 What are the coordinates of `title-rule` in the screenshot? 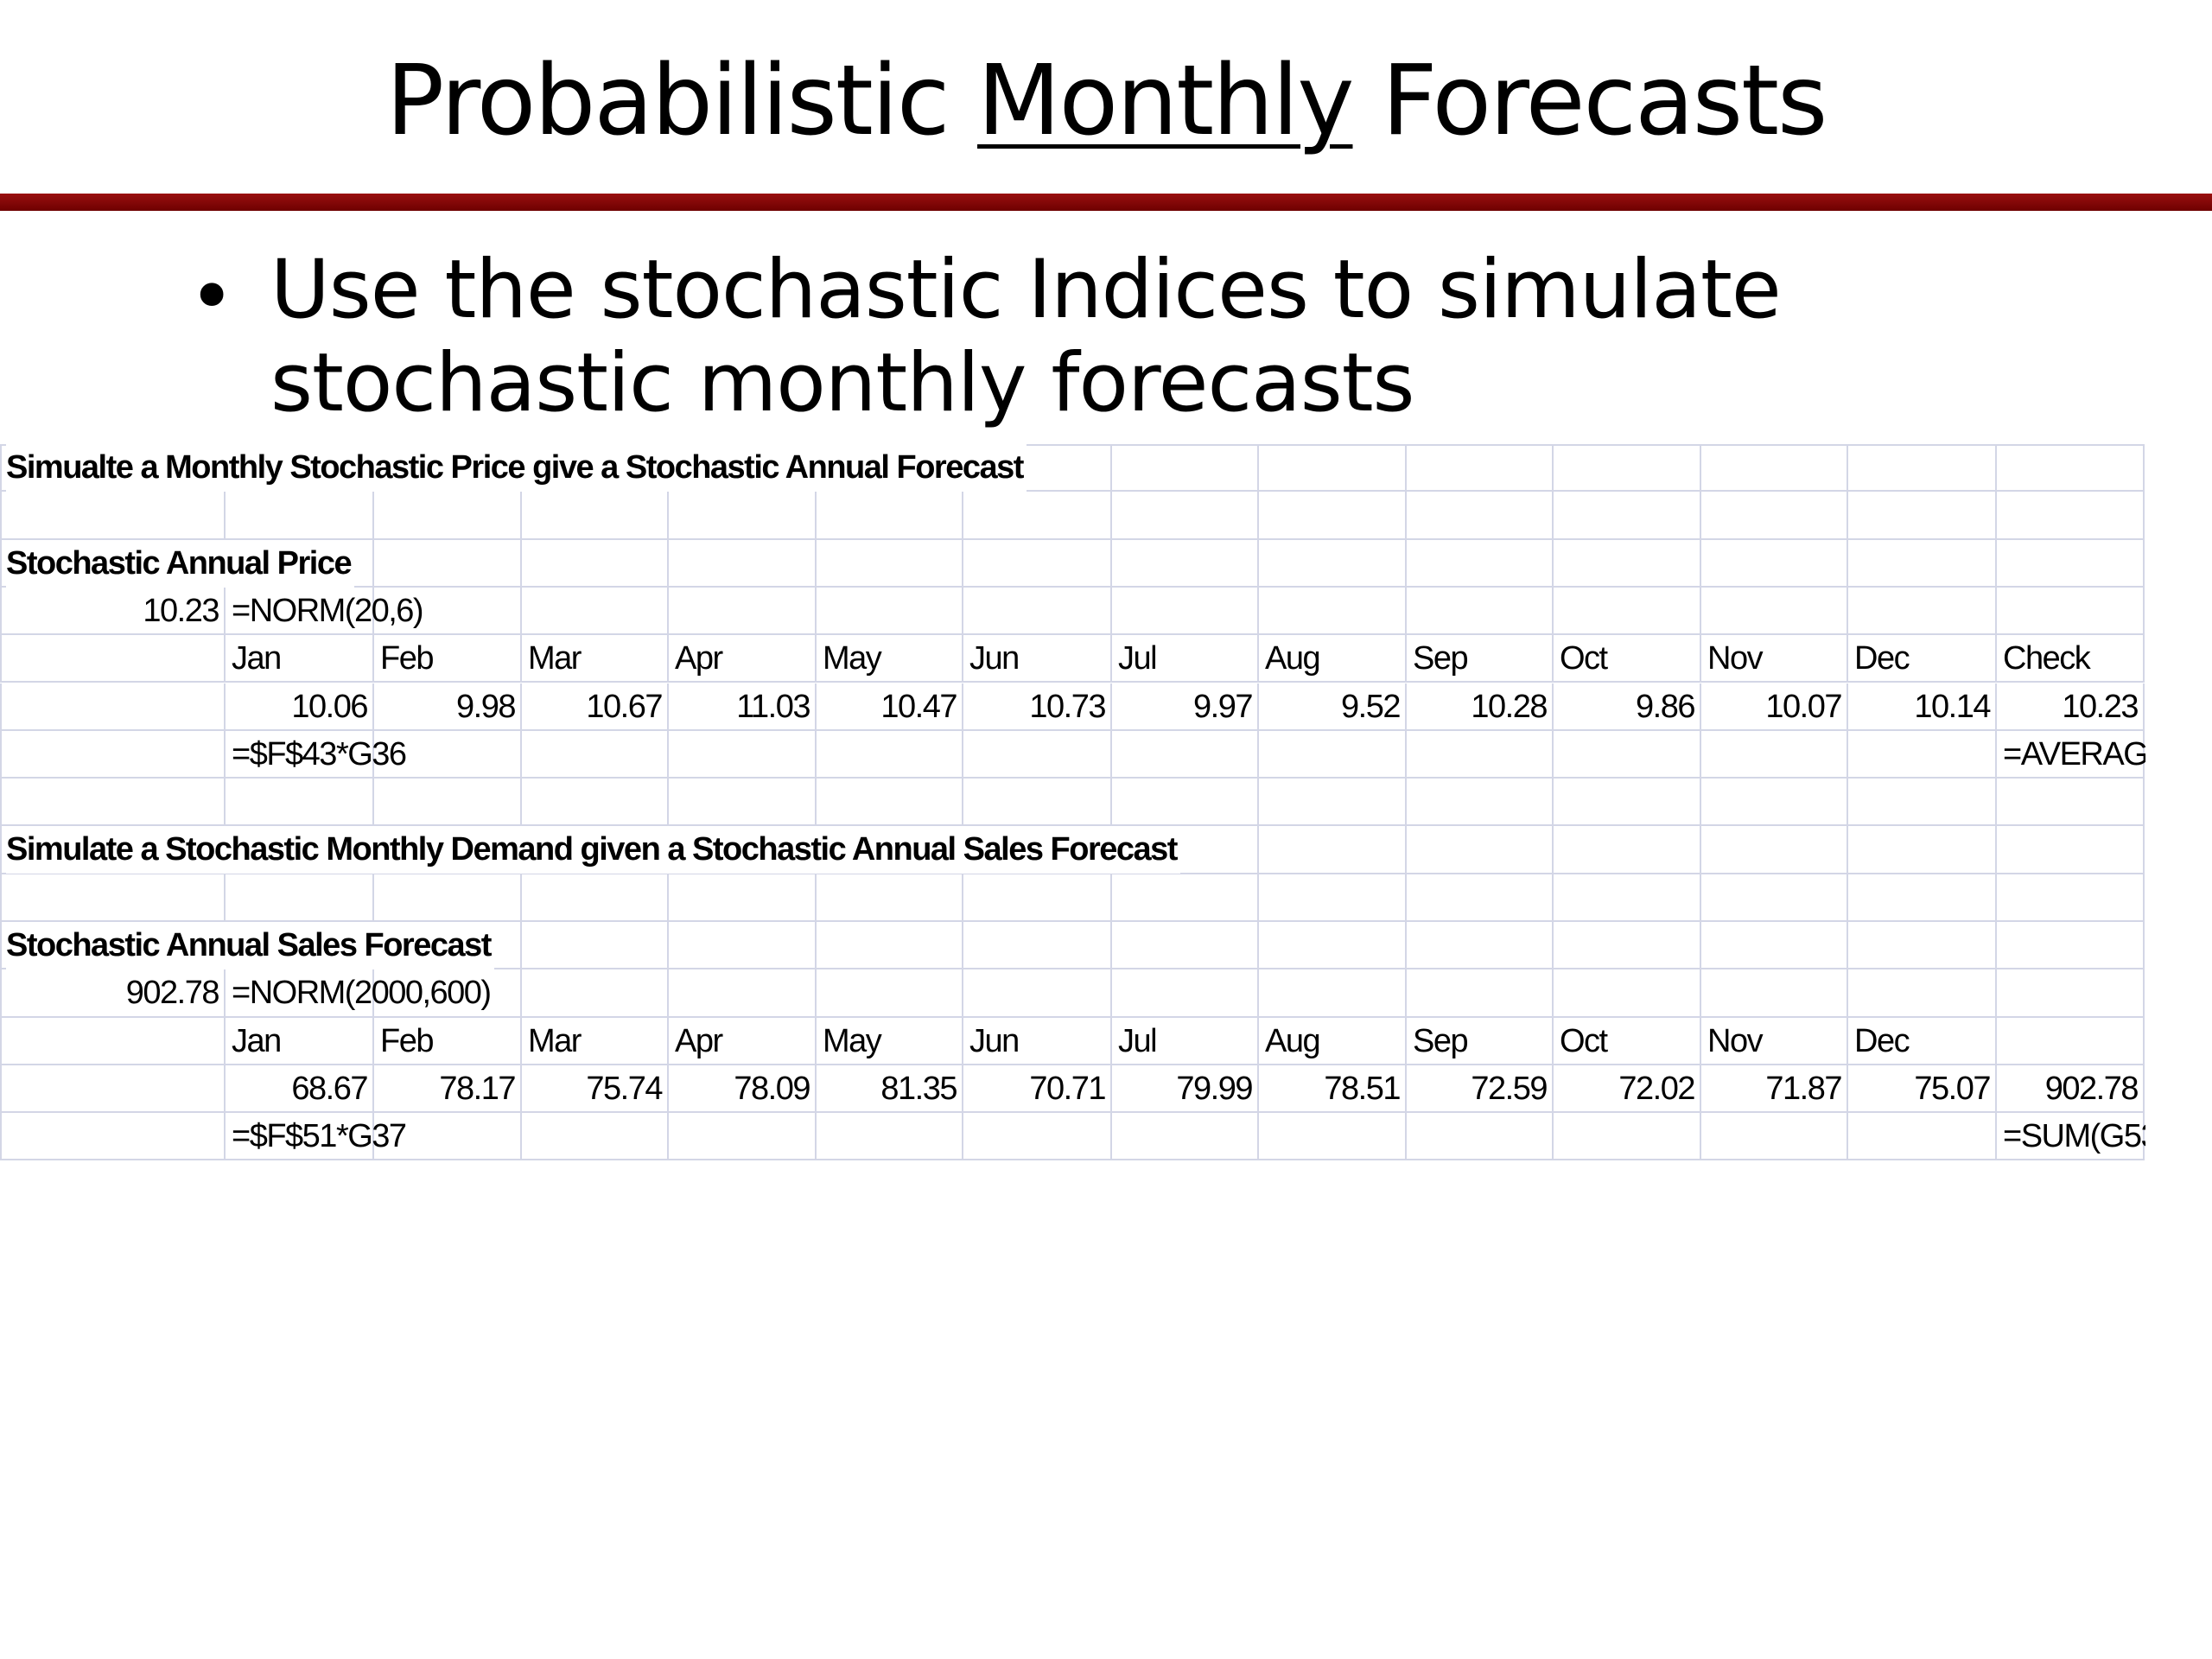 It's located at (1106, 202).